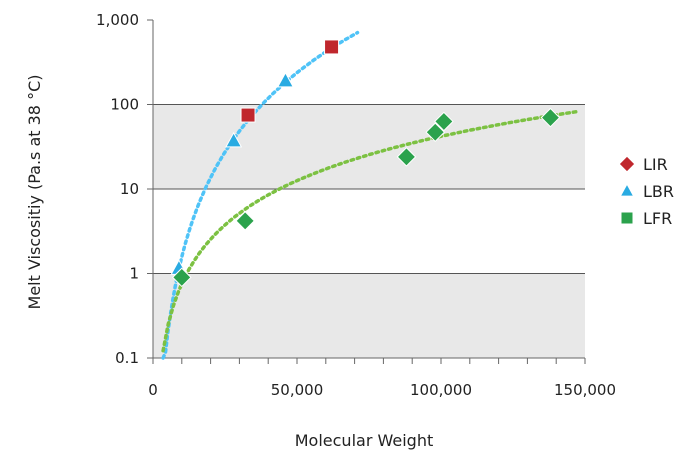 The height and width of the screenshot is (463, 693). Describe the element at coordinates (129, 189) in the screenshot. I see `y-tick-label: 10` at that location.